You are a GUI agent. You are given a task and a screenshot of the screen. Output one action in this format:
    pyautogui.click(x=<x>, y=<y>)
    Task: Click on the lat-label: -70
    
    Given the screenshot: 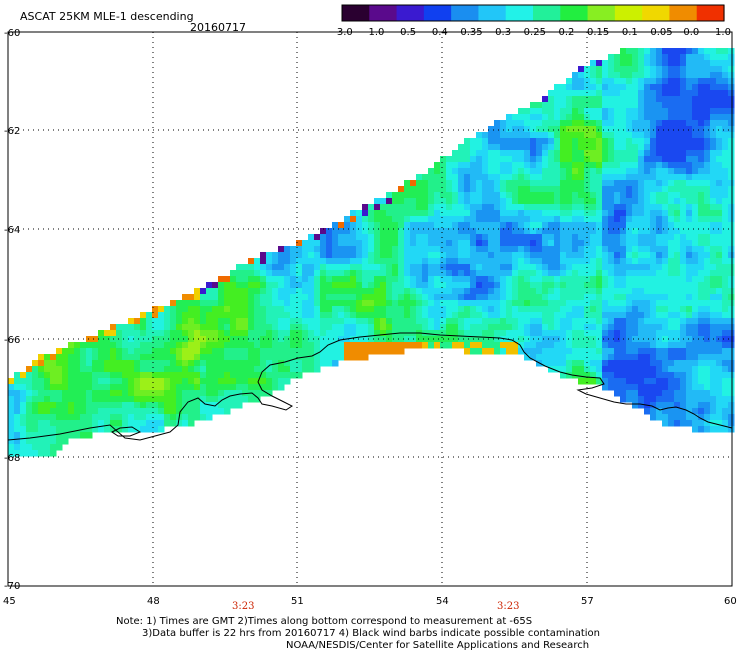 What is the action you would take?
    pyautogui.click(x=12, y=586)
    